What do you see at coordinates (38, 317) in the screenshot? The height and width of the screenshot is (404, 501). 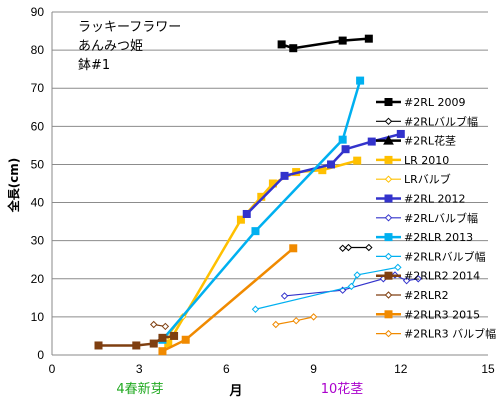 I see `y-tick-label: 10` at bounding box center [38, 317].